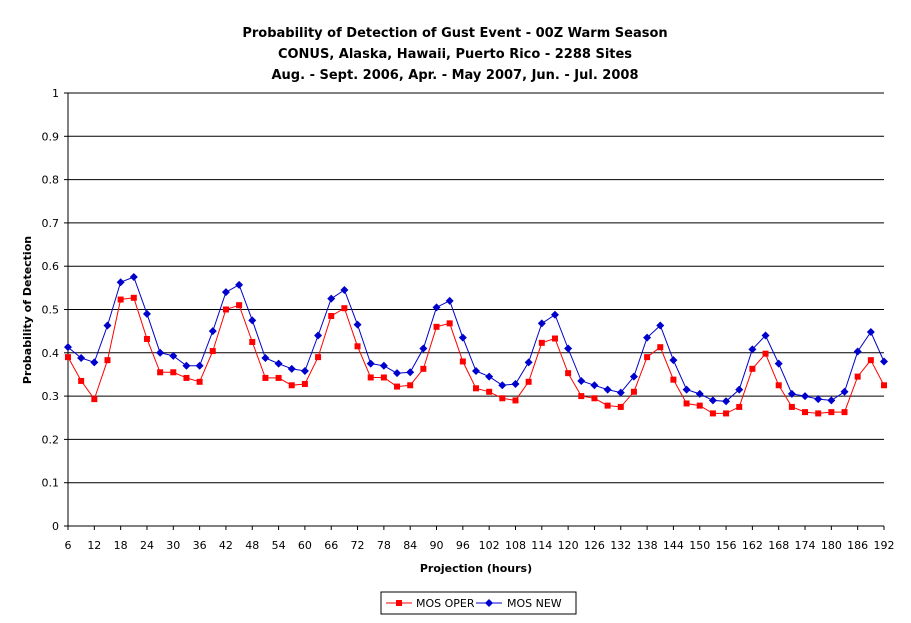 The height and width of the screenshot is (623, 911). Describe the element at coordinates (51, 180) in the screenshot. I see `y-tick-label-8: 0.8` at that location.